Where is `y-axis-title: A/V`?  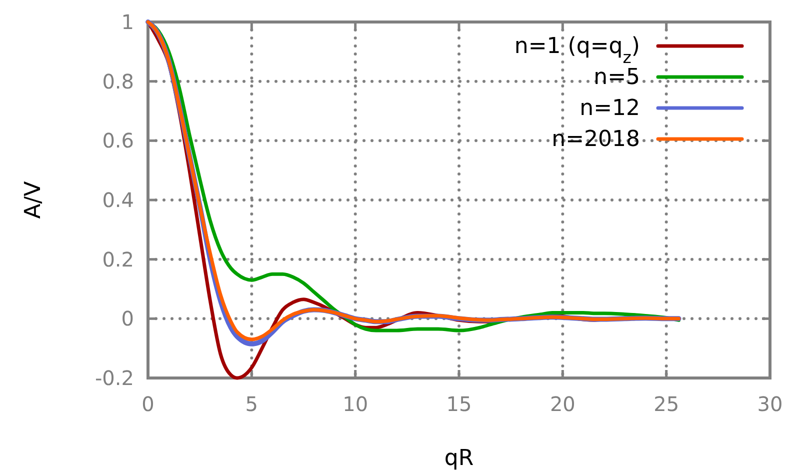
y-axis-title: A/V is located at coordinates (33, 200).